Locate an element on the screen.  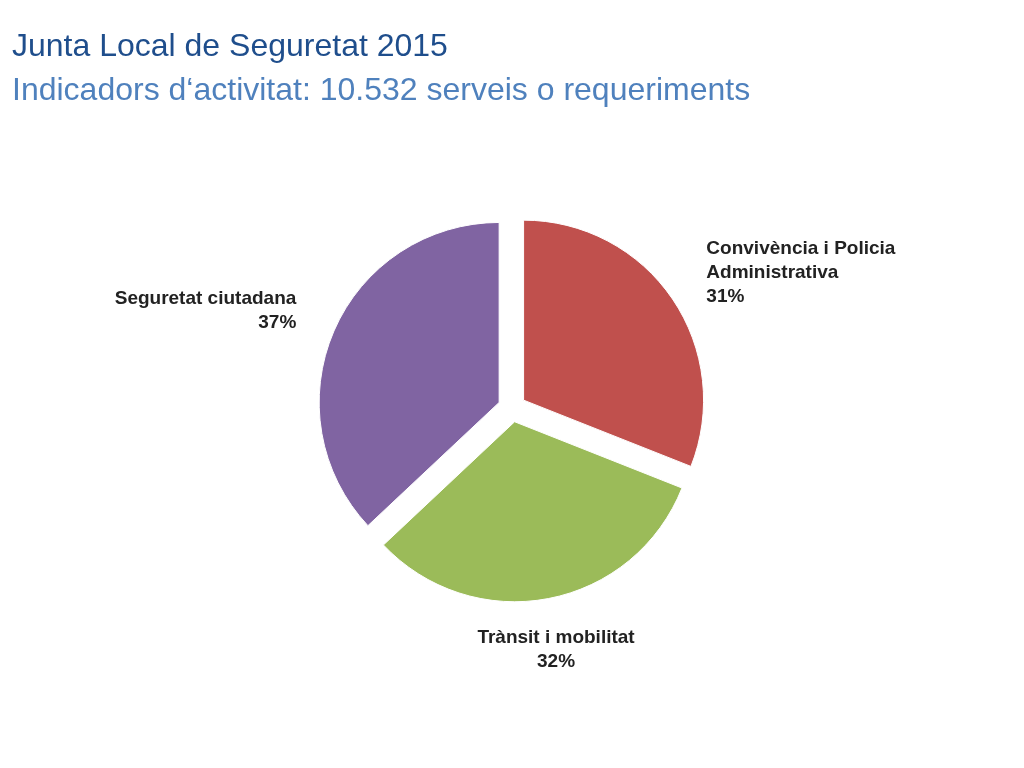
chart-title: Junta Local de Seguretat 2015 is located at coordinates (230, 45).